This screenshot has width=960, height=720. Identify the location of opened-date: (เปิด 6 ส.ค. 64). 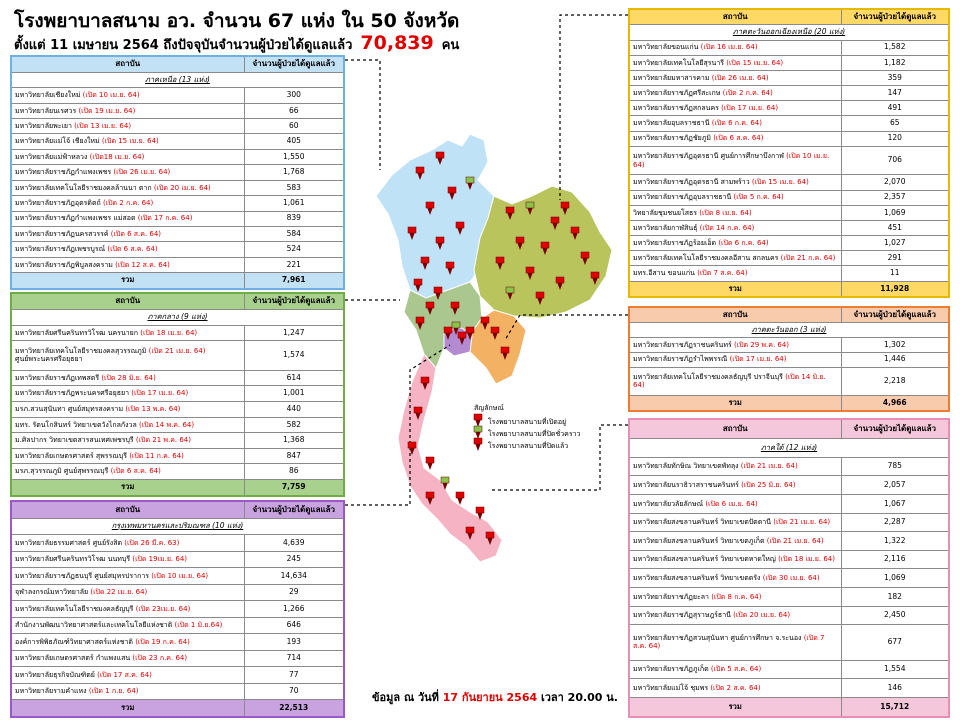
(135, 471).